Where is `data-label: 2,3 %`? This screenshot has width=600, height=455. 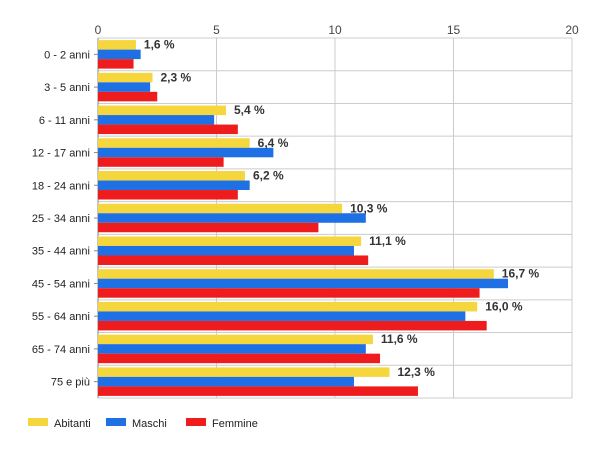 data-label: 2,3 % is located at coordinates (176, 77).